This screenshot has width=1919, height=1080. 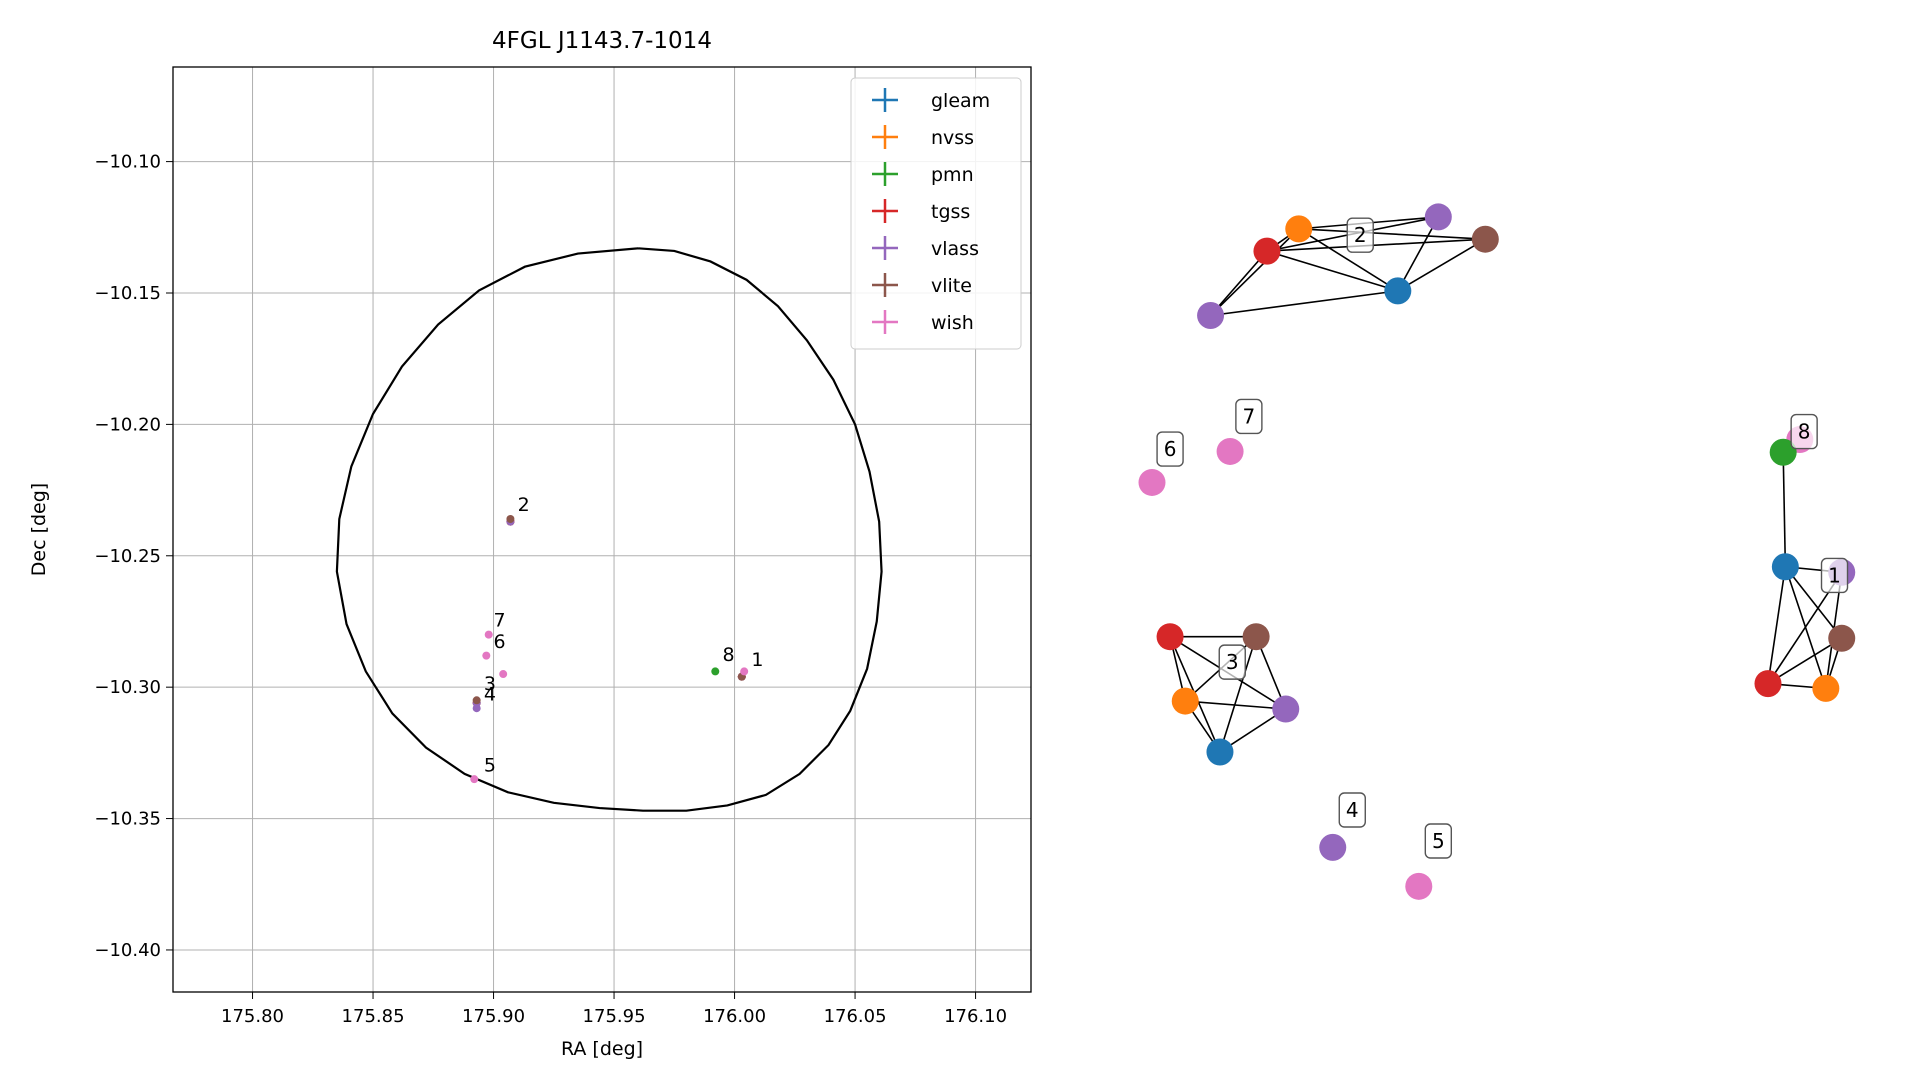 What do you see at coordinates (734, 1016) in the screenshot?
I see `x-tick-label: 176.00` at bounding box center [734, 1016].